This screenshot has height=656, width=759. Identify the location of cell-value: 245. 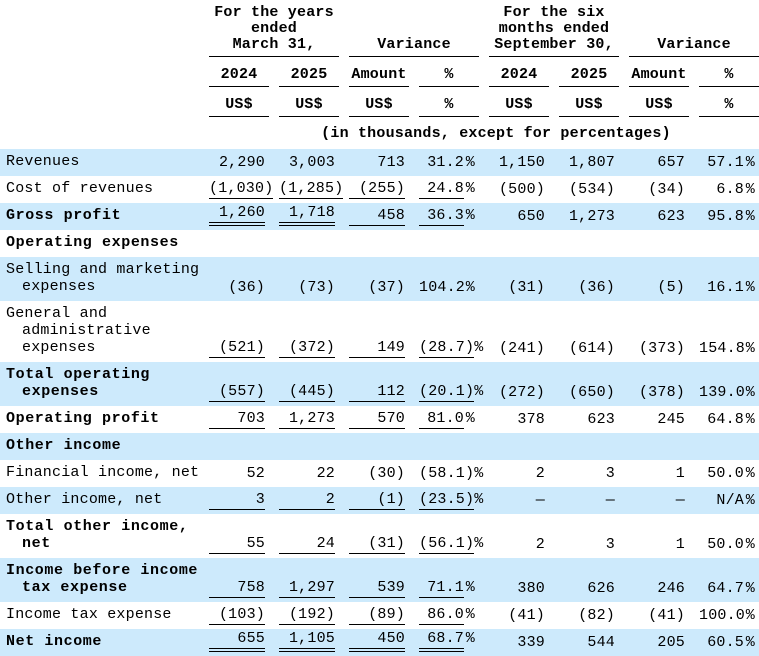
(671, 419).